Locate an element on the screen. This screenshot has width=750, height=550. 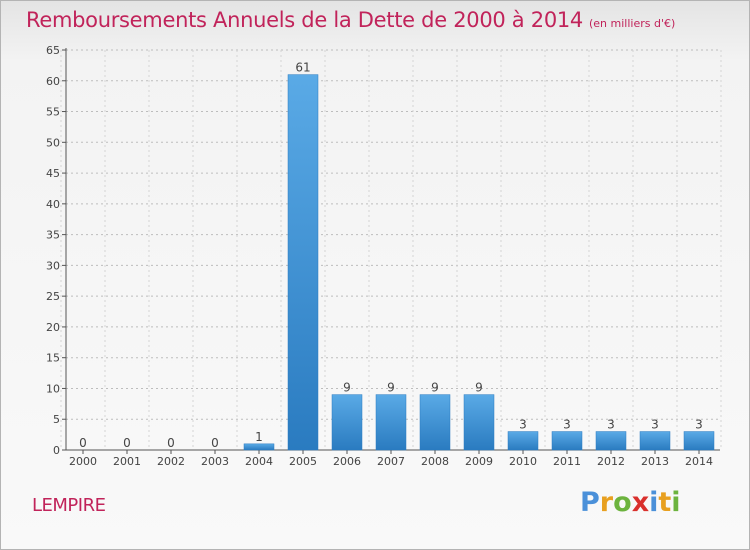
logo-letter: o is located at coordinates (622, 502).